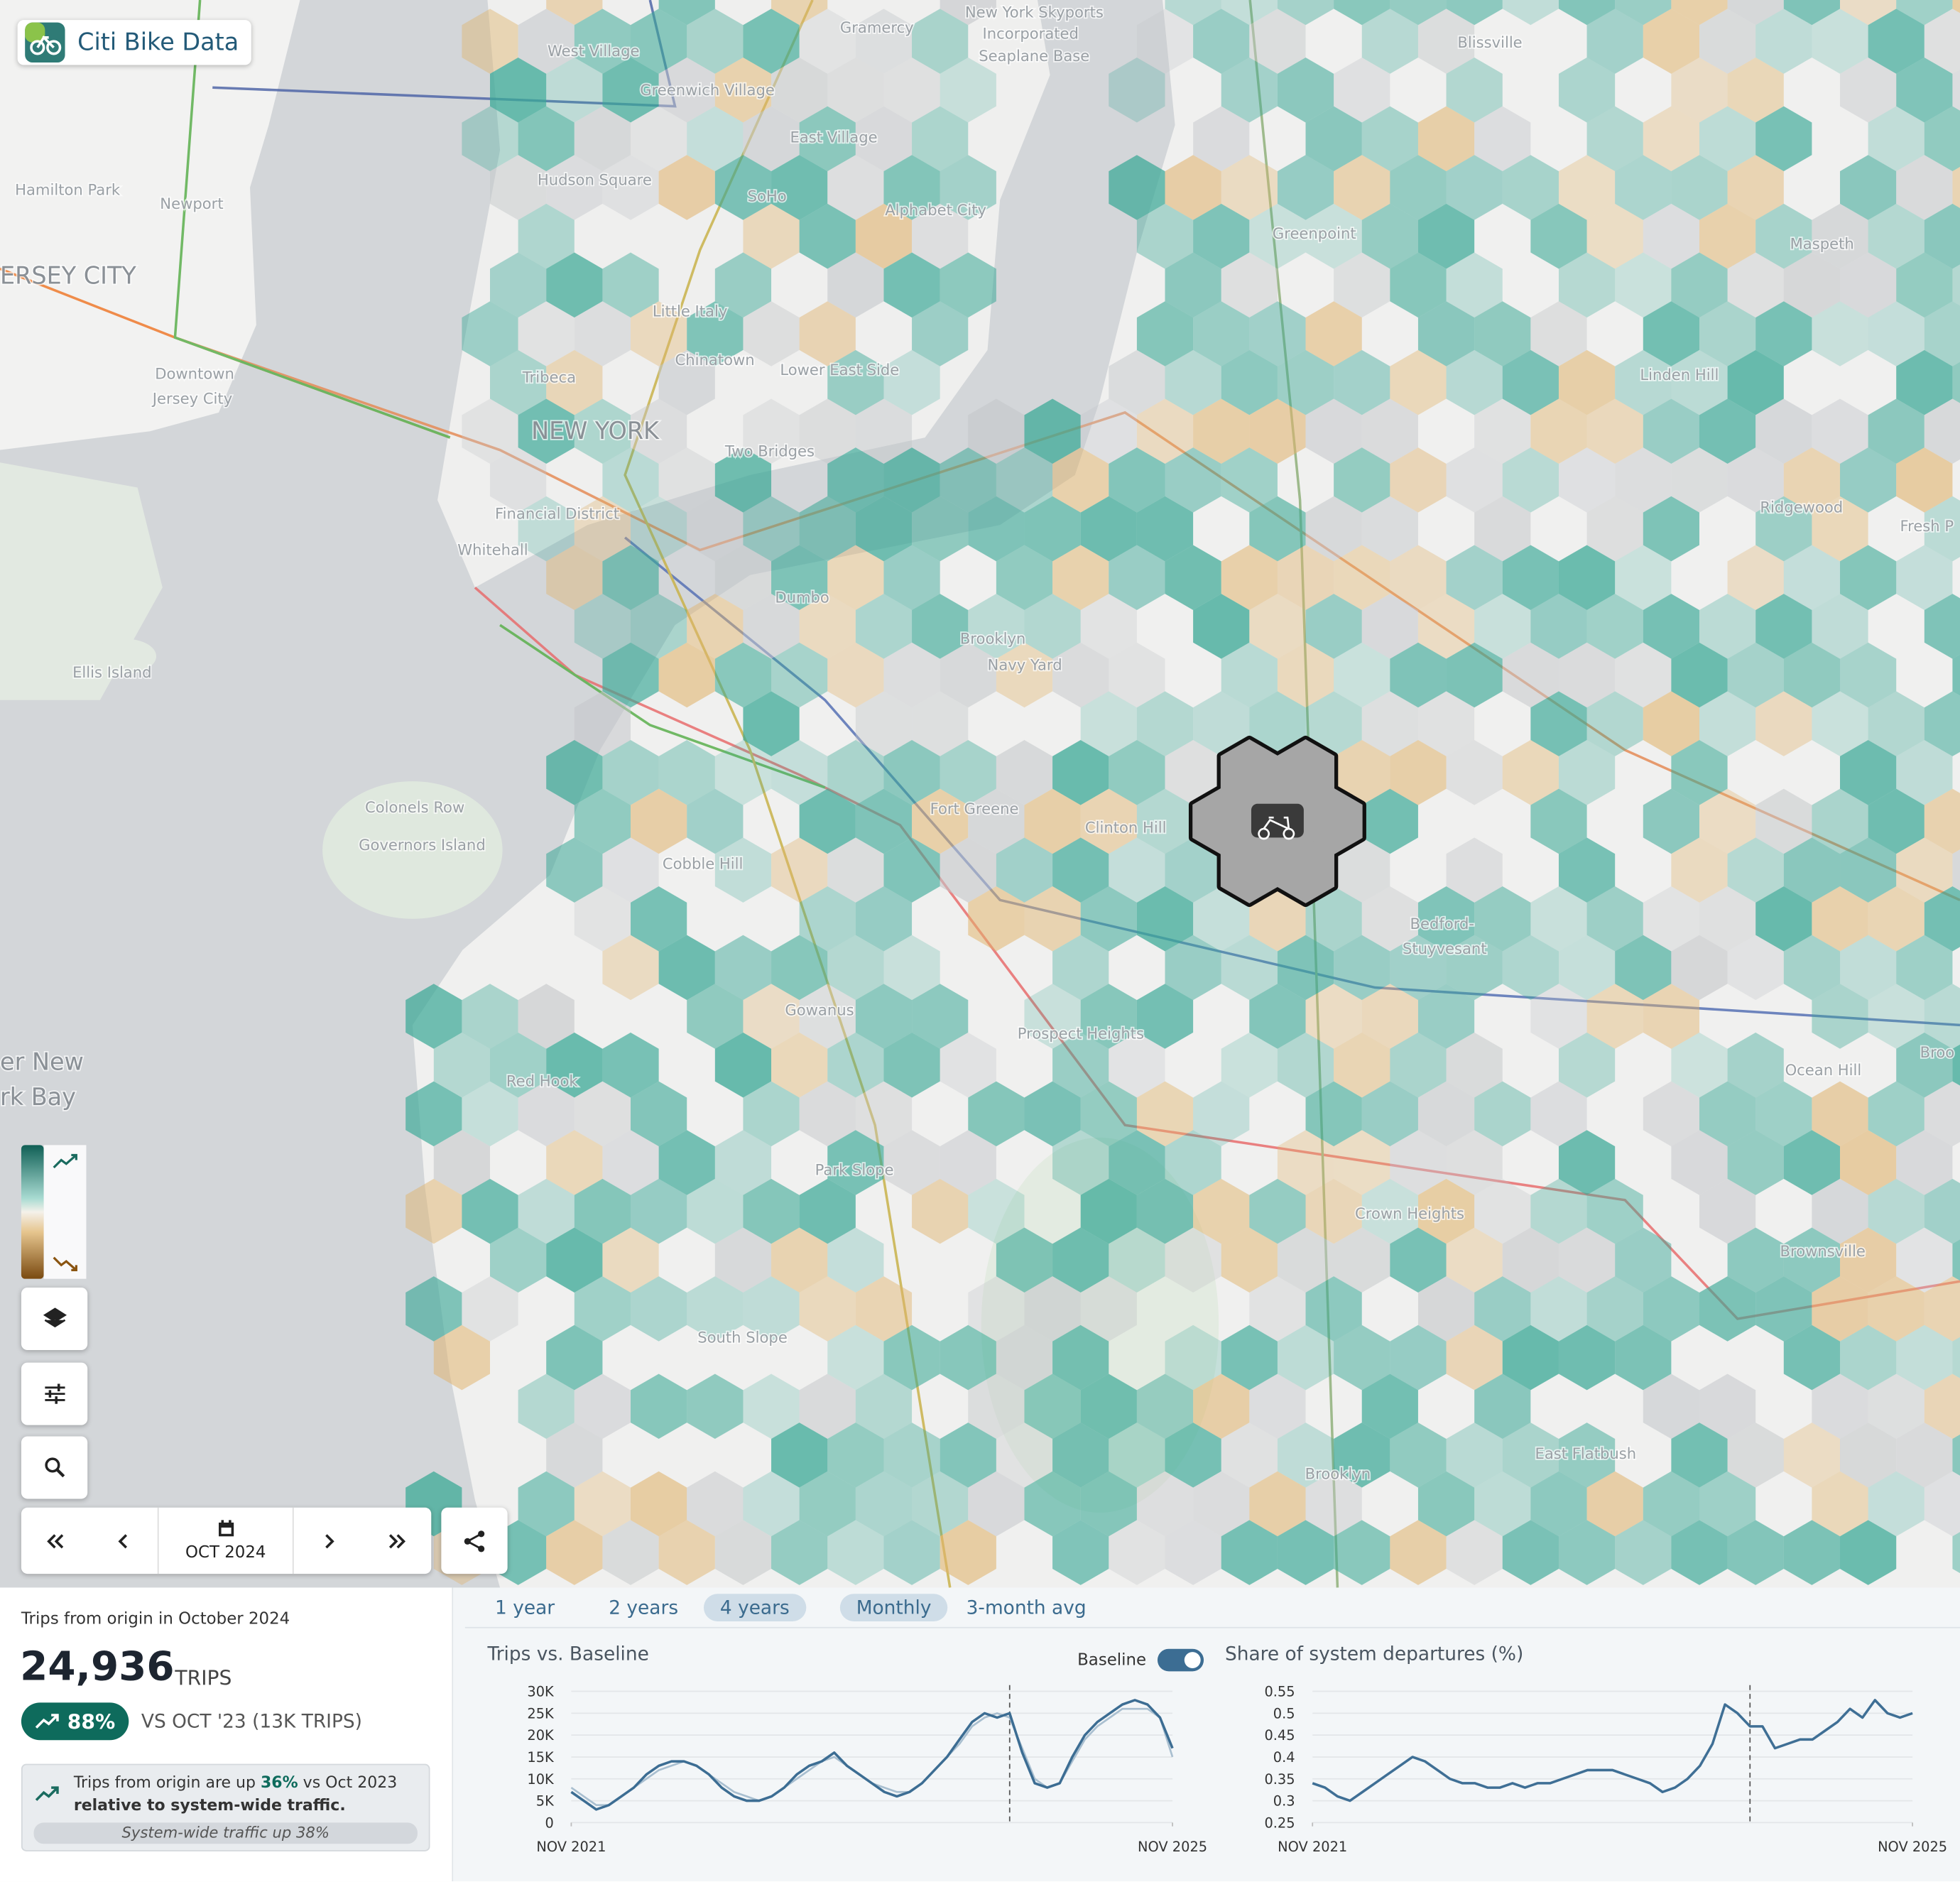  What do you see at coordinates (398, 1541) in the screenshot?
I see `forward-year-button` at bounding box center [398, 1541].